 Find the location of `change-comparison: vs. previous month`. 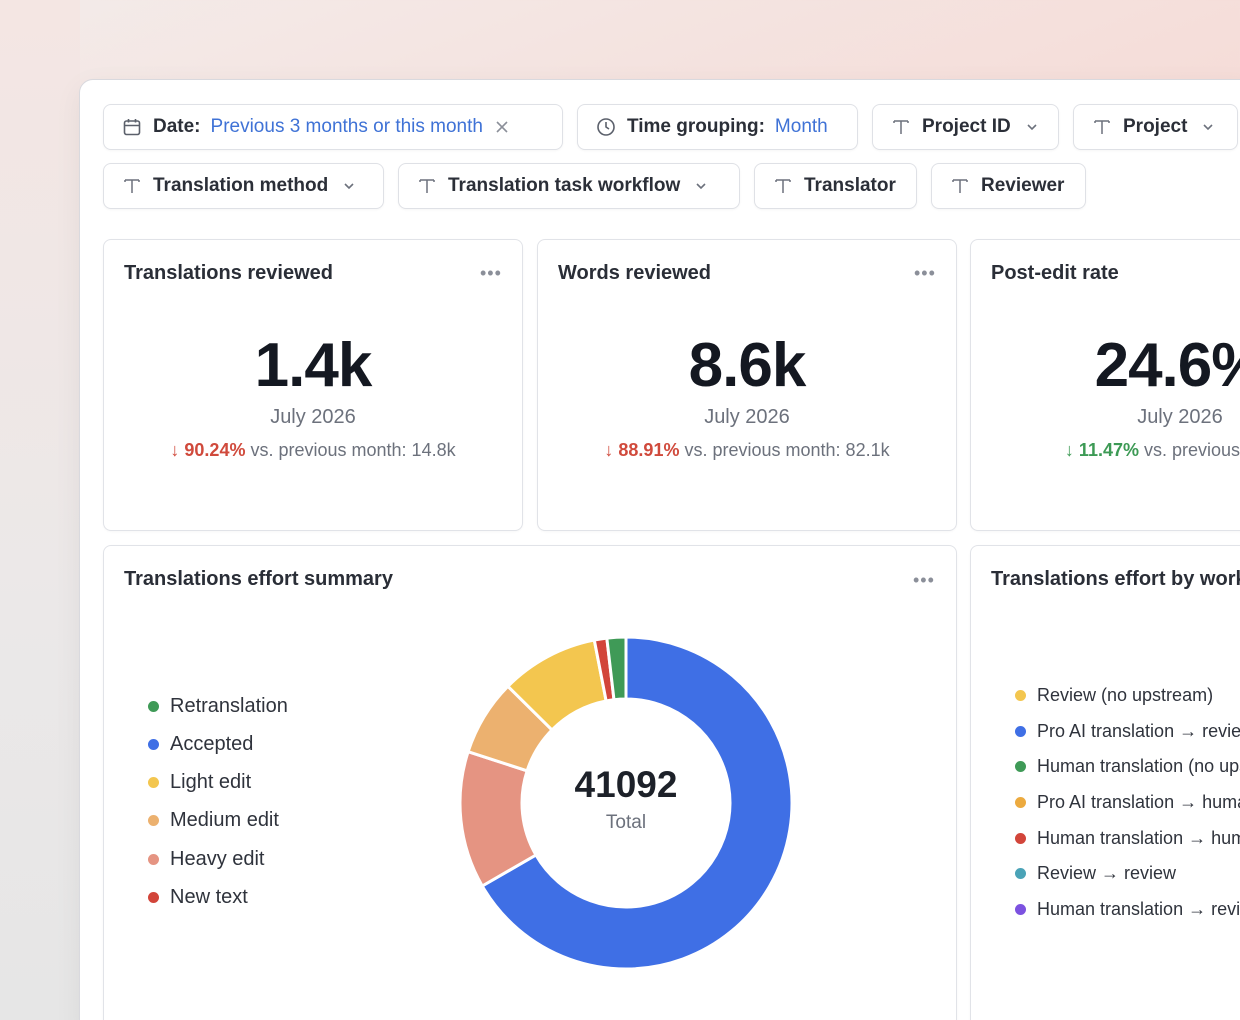

change-comparison: vs. previous month is located at coordinates (1192, 450).